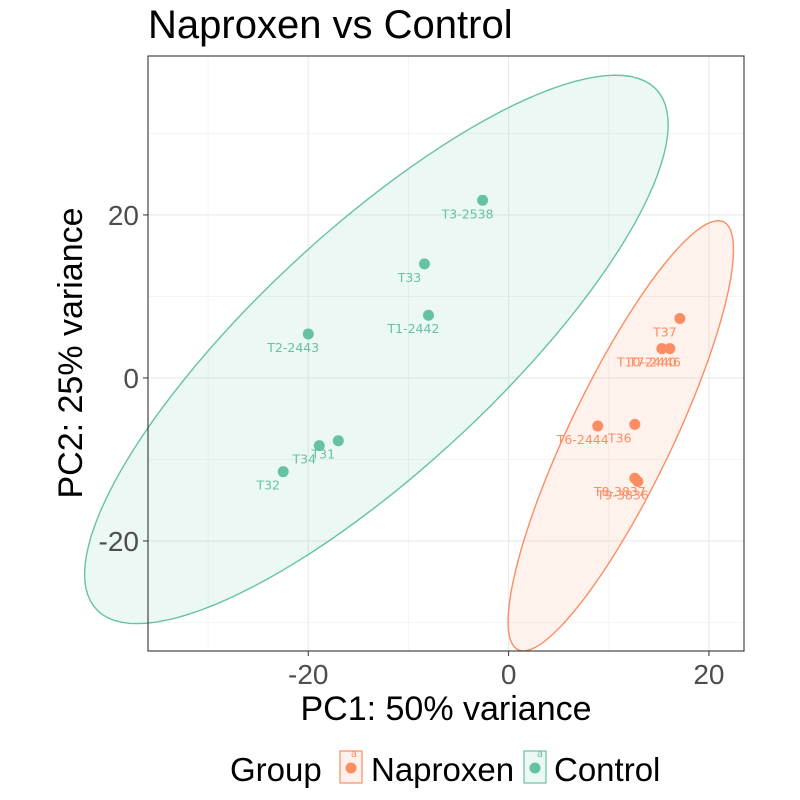  Describe the element at coordinates (354, 754) in the screenshot. I see `legend-key-glyph-naproxen: a` at that location.